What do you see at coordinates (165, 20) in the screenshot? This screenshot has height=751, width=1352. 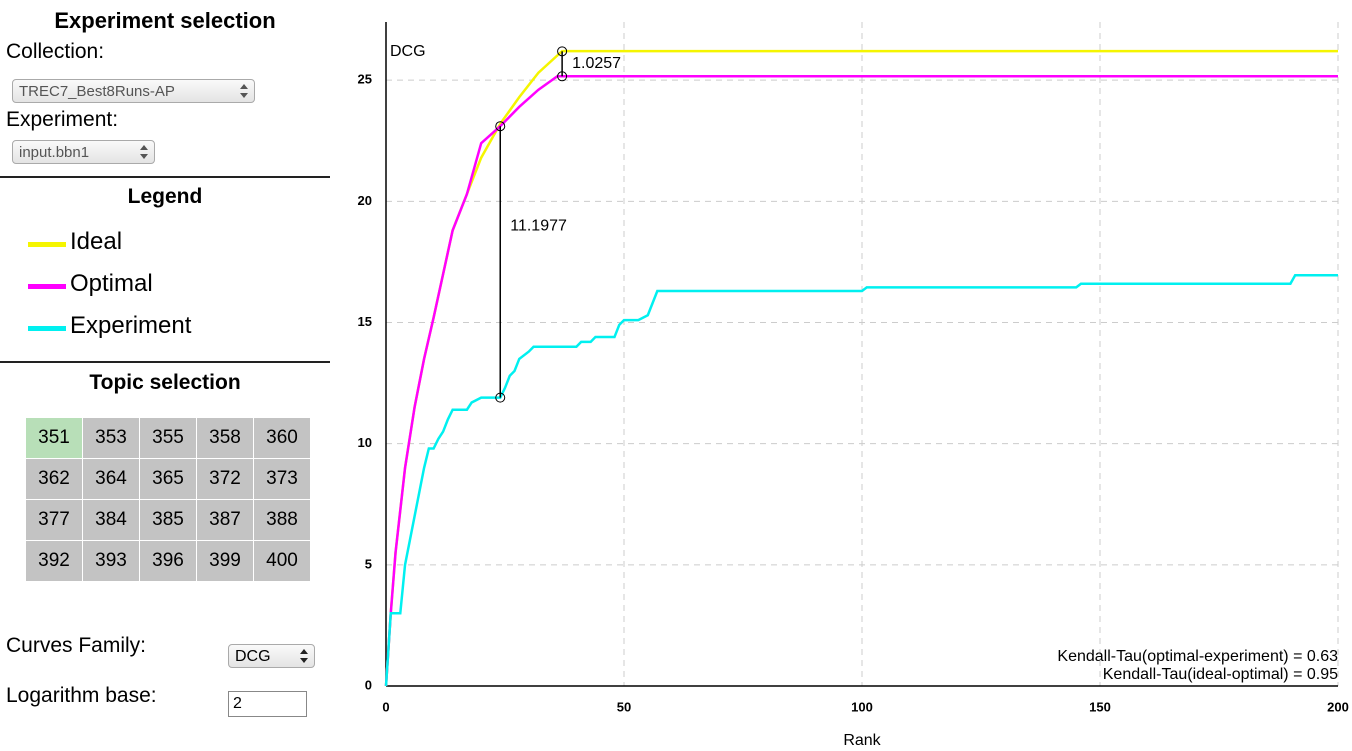 I see `experiment-title: Experiment selection` at bounding box center [165, 20].